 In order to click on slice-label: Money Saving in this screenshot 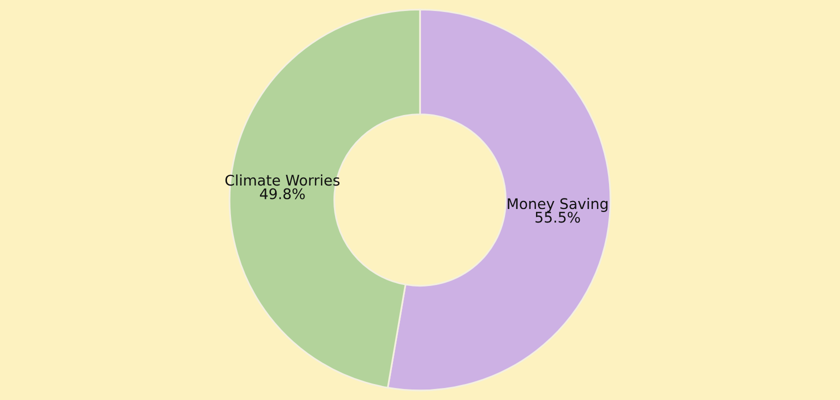, I will do `click(558, 205)`.